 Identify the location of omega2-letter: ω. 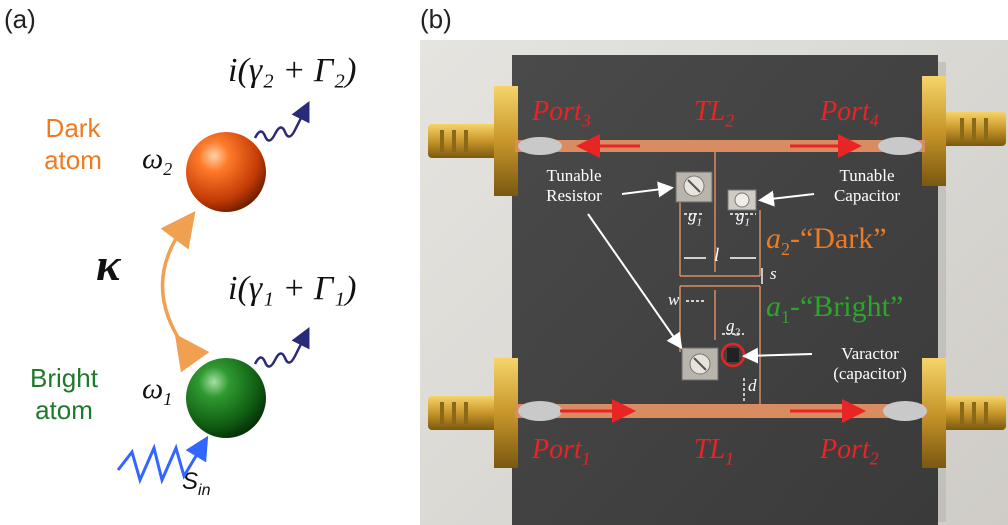
(153, 158).